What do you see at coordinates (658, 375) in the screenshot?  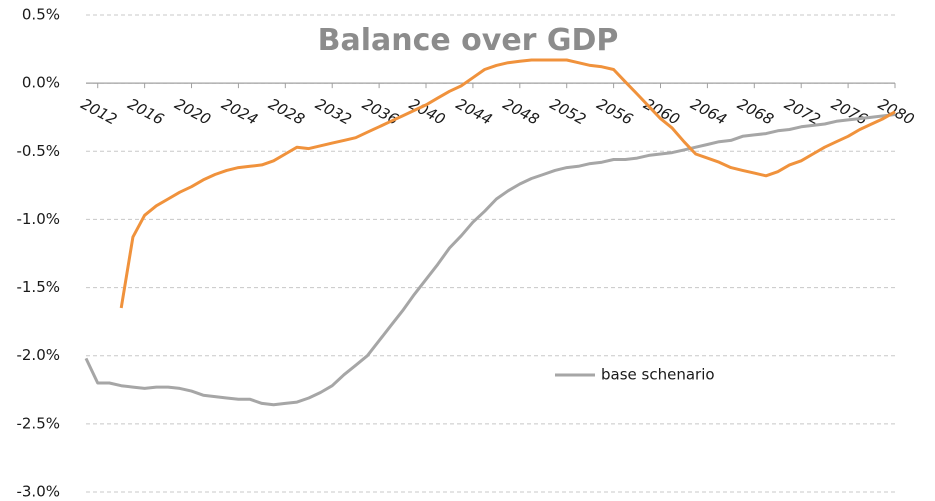 I see `legend-label: base schenario` at bounding box center [658, 375].